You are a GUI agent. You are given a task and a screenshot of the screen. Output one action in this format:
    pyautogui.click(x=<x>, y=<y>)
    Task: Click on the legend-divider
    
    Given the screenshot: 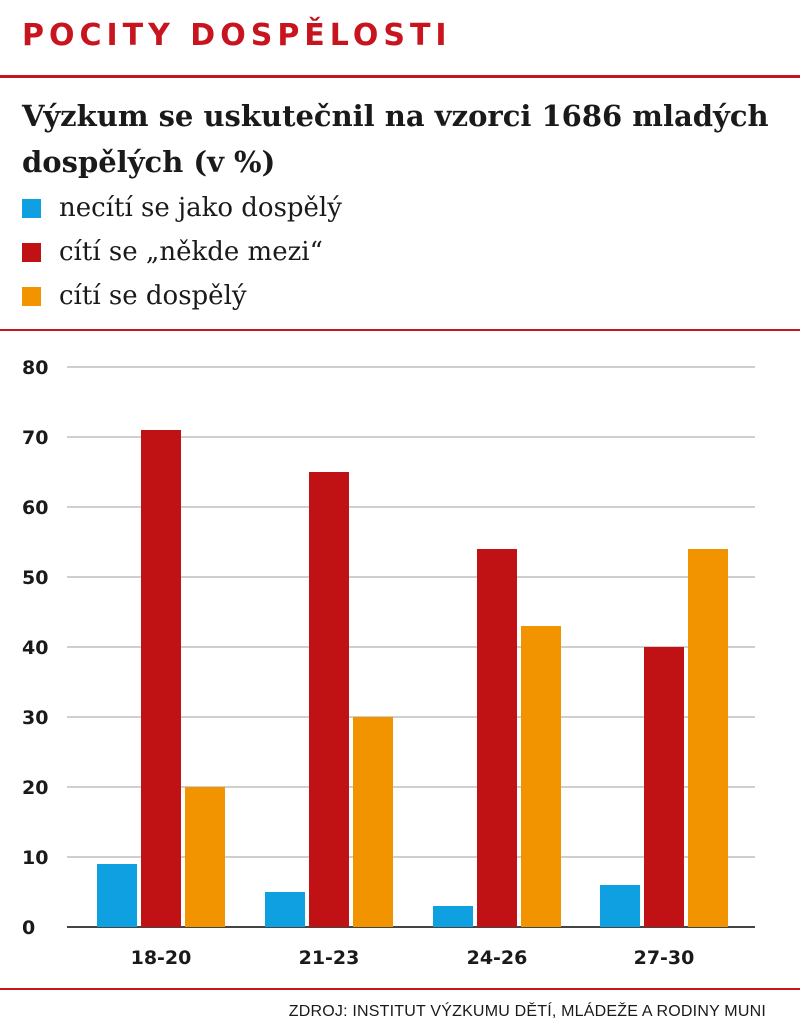 What is the action you would take?
    pyautogui.click(x=400, y=330)
    